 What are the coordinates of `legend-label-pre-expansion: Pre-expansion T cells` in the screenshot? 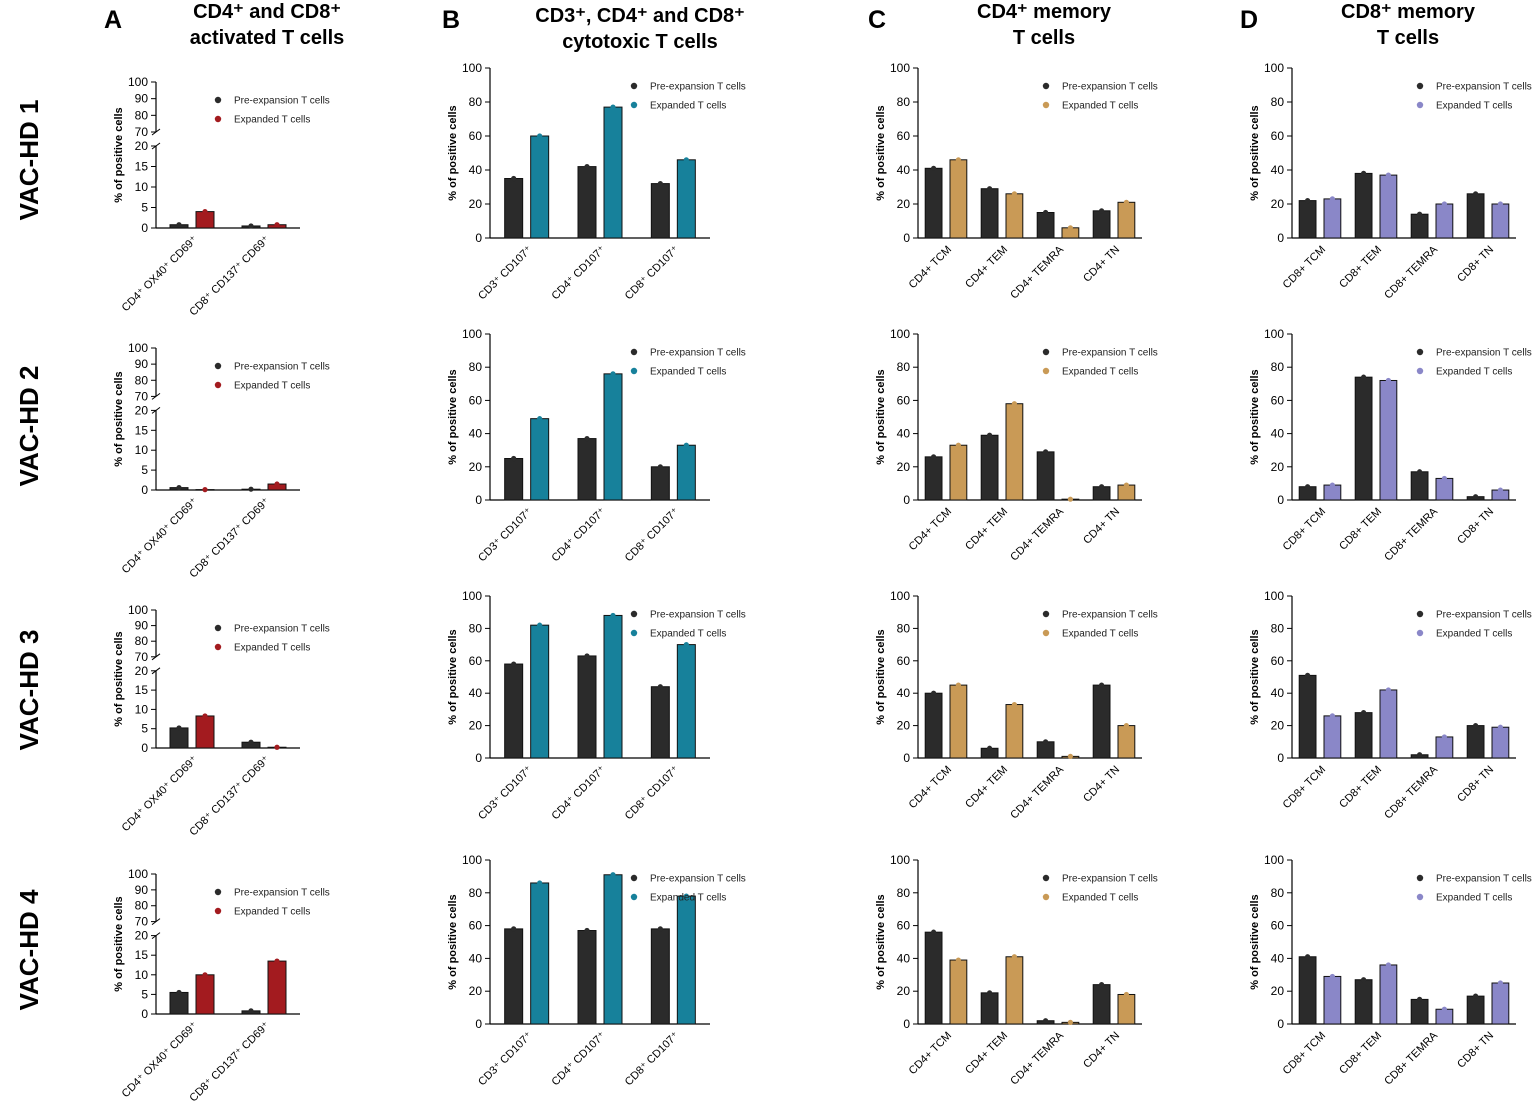 It's located at (1484, 353).